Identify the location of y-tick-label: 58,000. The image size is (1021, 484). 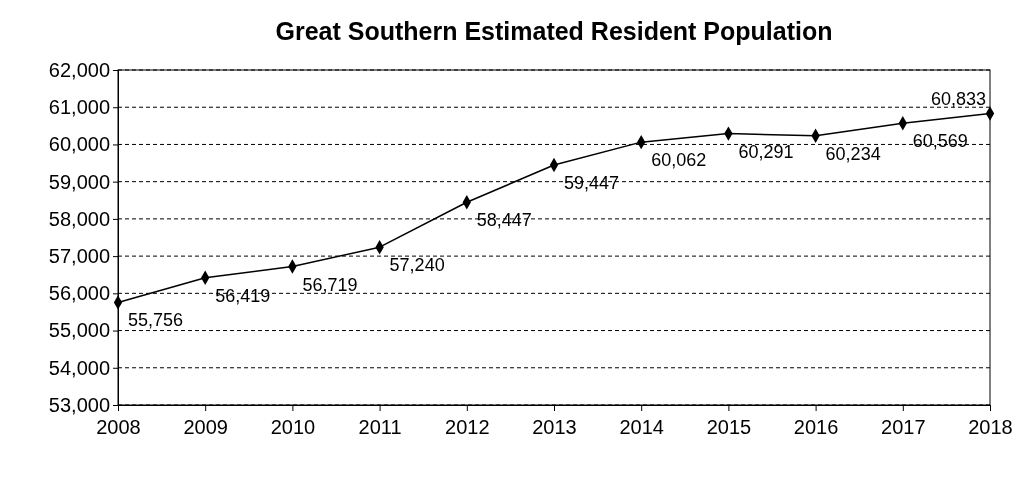
(79, 218).